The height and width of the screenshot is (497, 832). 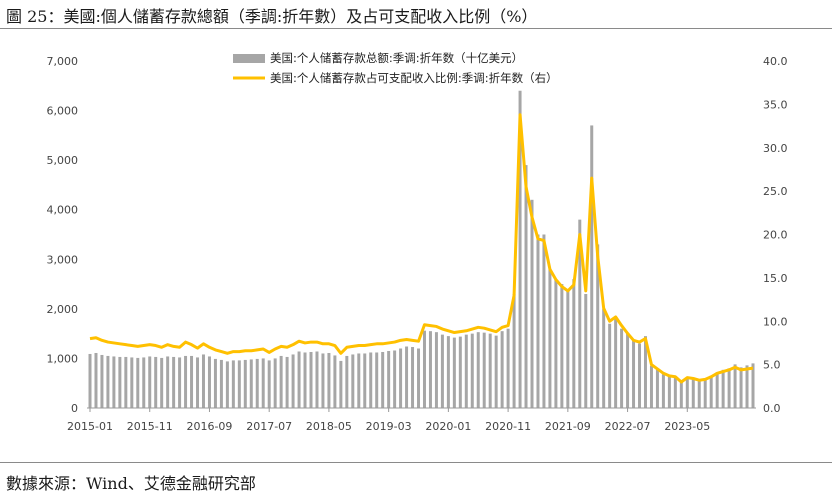 What do you see at coordinates (329, 426) in the screenshot?
I see `x-tick-label: 2018-05` at bounding box center [329, 426].